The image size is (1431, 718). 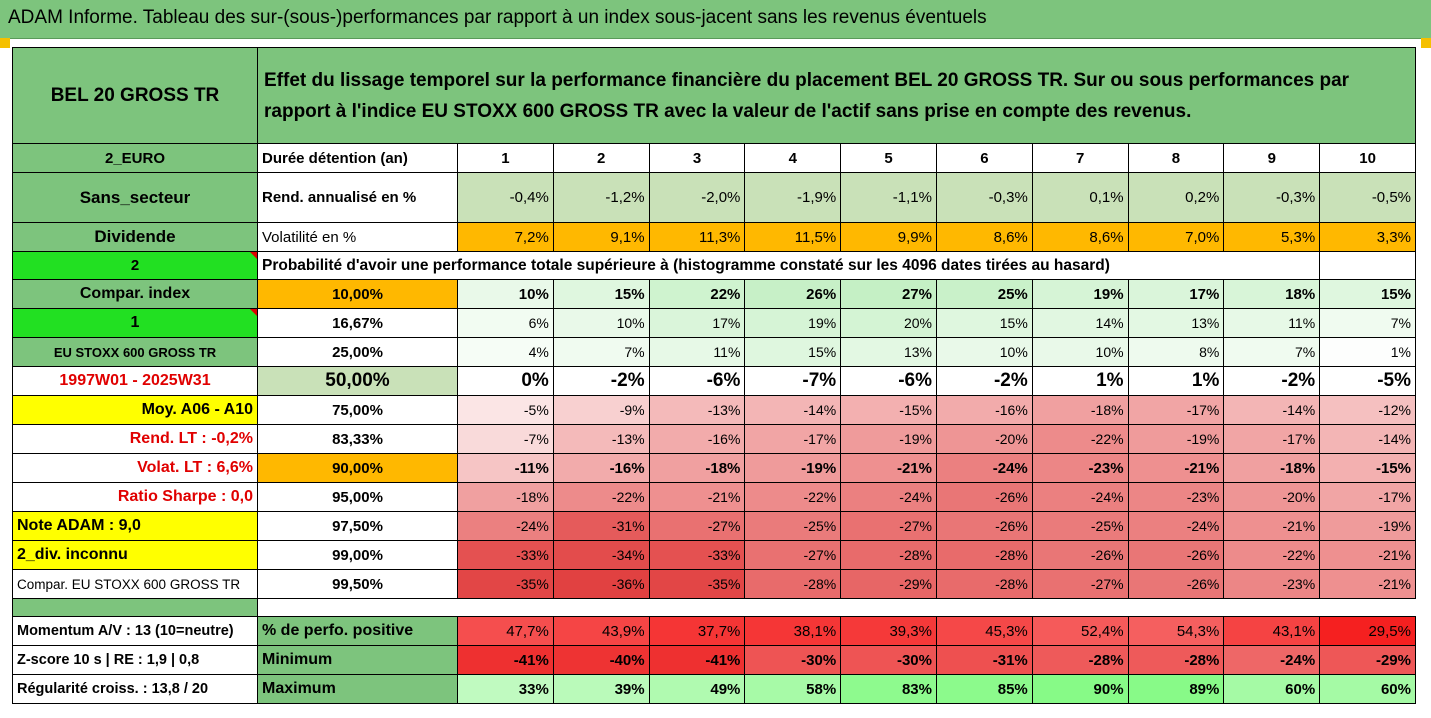 I want to click on quantile-side-1: Compar. index, so click(x=135, y=294).